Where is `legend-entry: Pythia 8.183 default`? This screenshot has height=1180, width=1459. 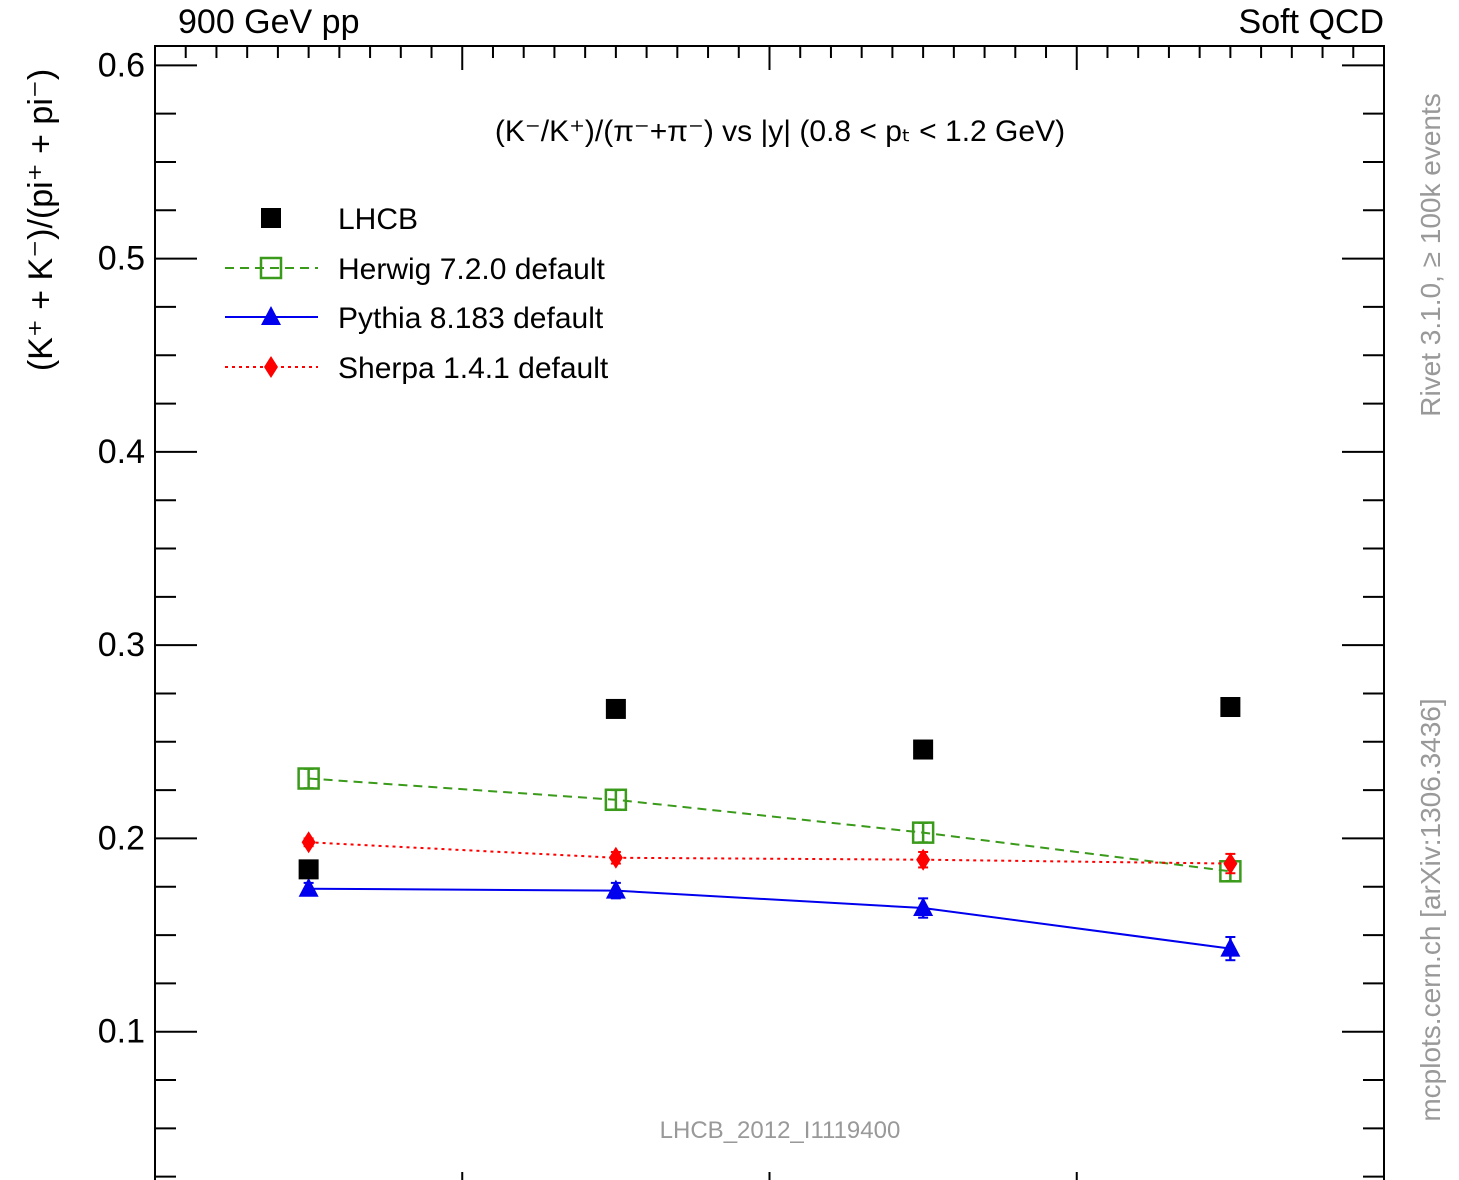 legend-entry: Pythia 8.183 default is located at coordinates (414, 318).